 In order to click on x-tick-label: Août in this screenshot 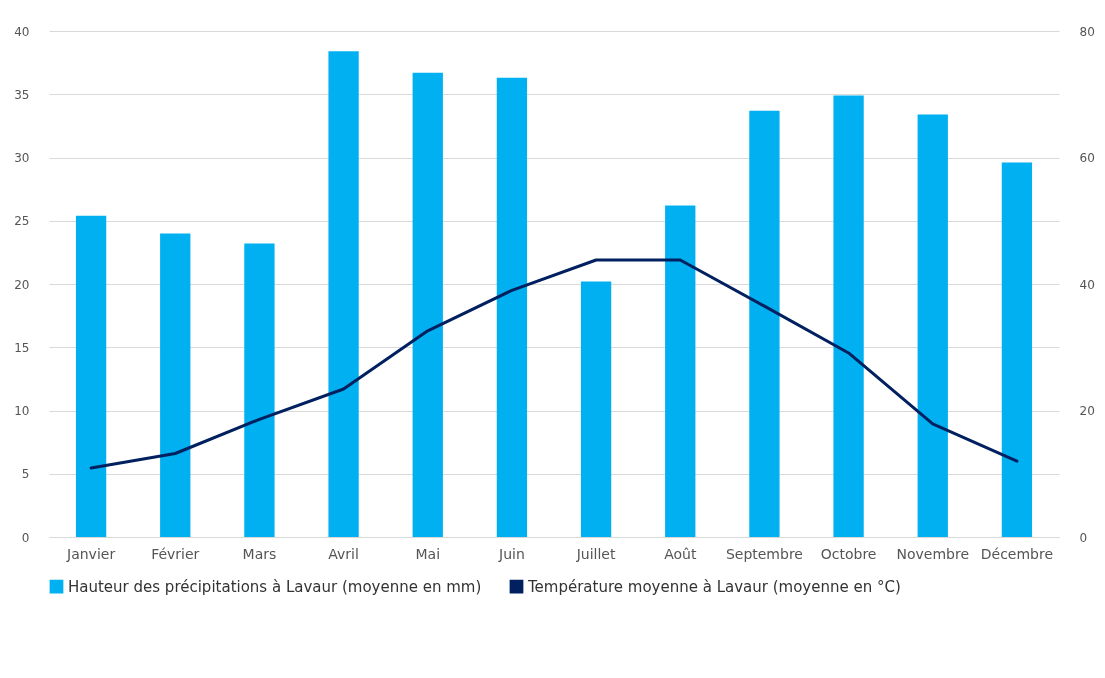, I will do `click(680, 553)`.